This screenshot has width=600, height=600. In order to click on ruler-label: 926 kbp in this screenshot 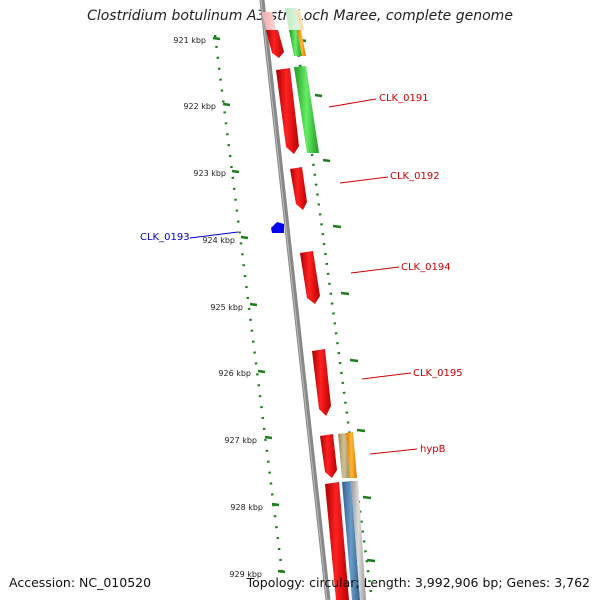, I will do `click(234, 373)`.